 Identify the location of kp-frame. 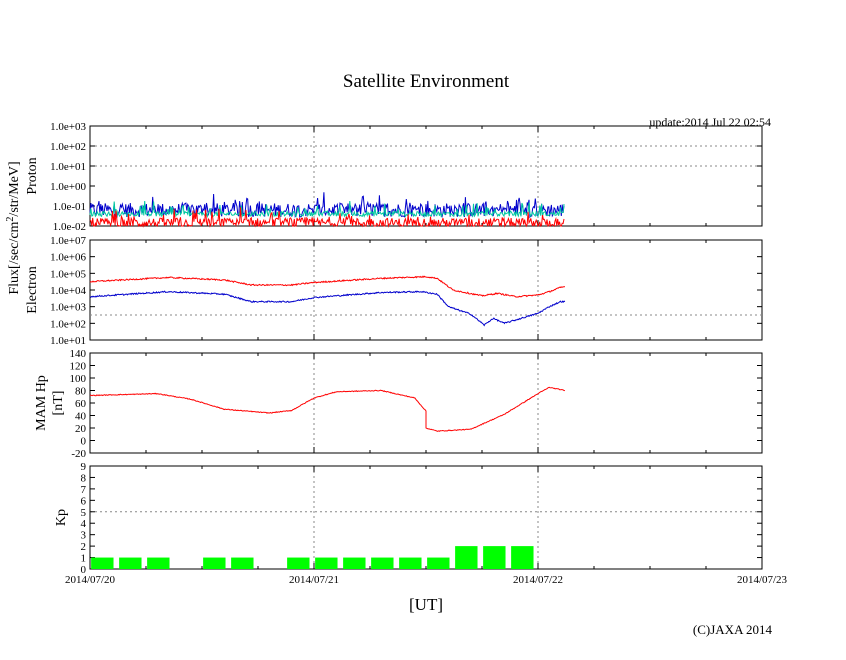
(426, 517).